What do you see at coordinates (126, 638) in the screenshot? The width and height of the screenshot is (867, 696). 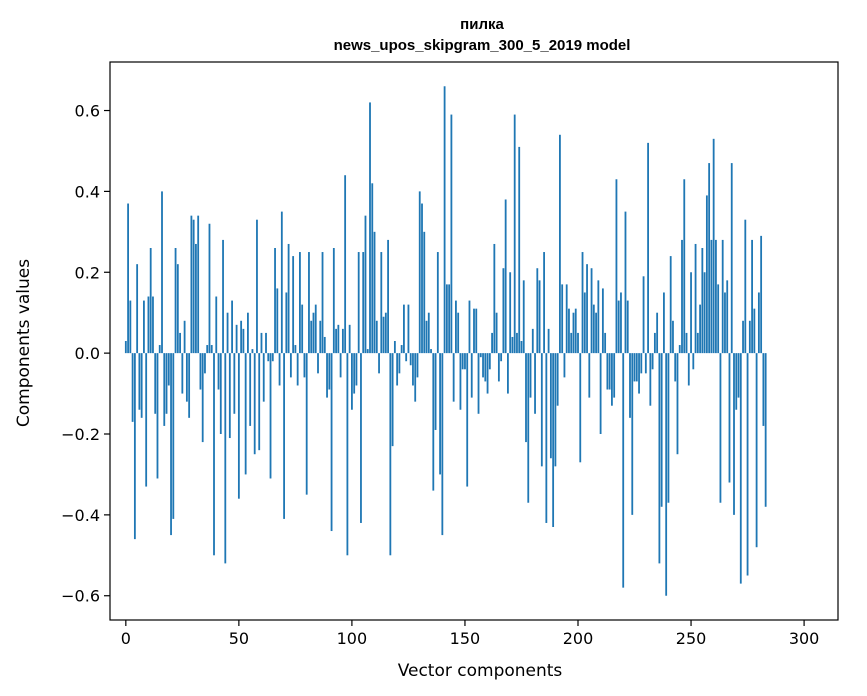 I see `x-tick-label: 0` at bounding box center [126, 638].